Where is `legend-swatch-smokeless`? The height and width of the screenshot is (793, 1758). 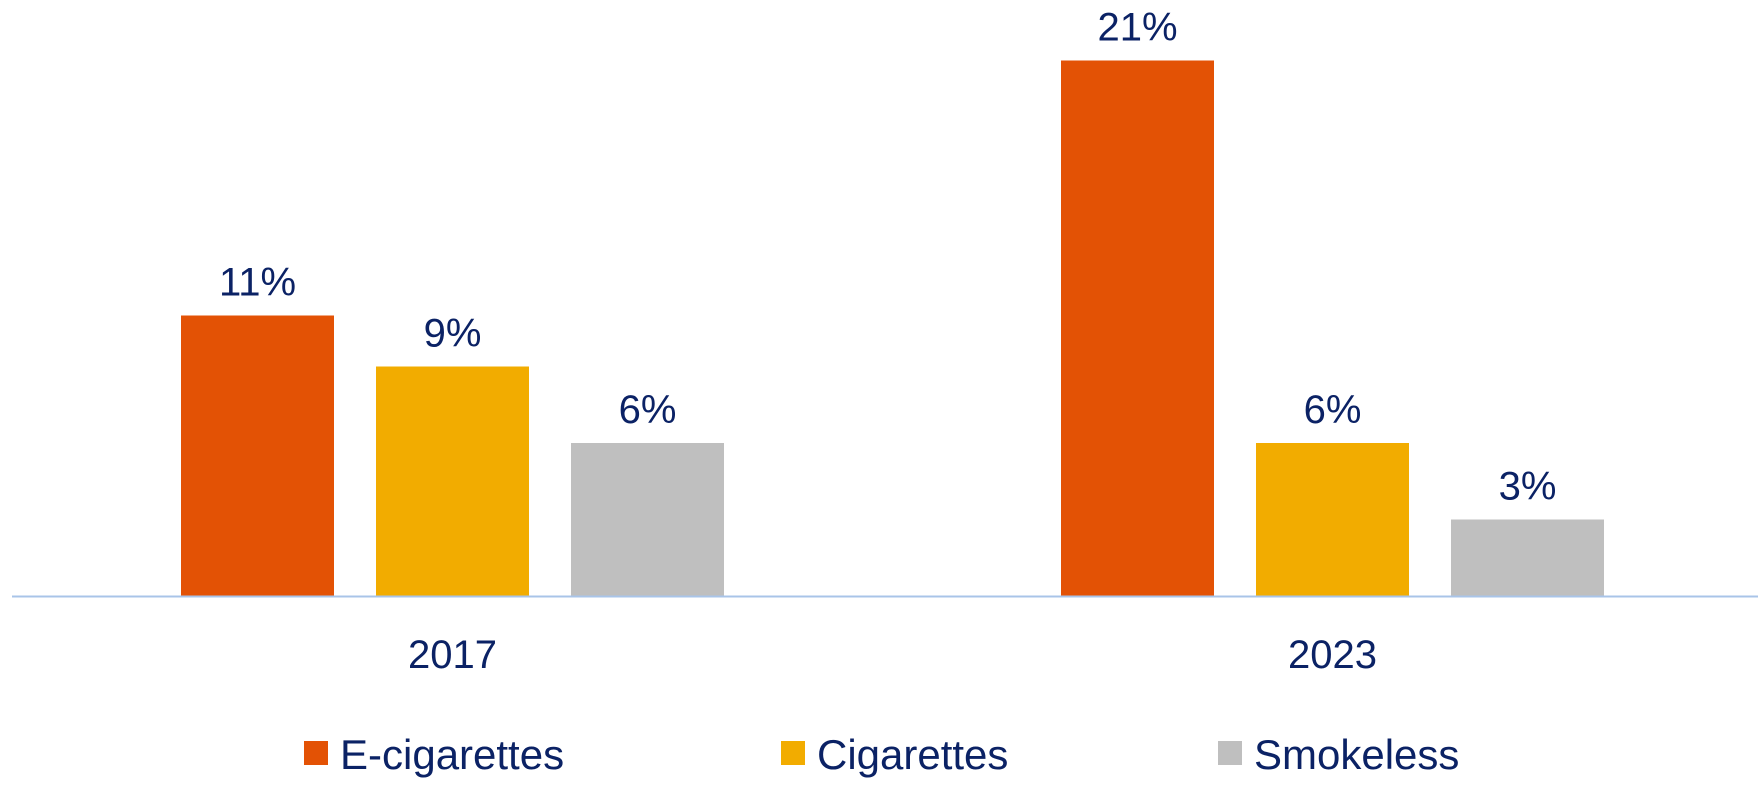 legend-swatch-smokeless is located at coordinates (1230, 753).